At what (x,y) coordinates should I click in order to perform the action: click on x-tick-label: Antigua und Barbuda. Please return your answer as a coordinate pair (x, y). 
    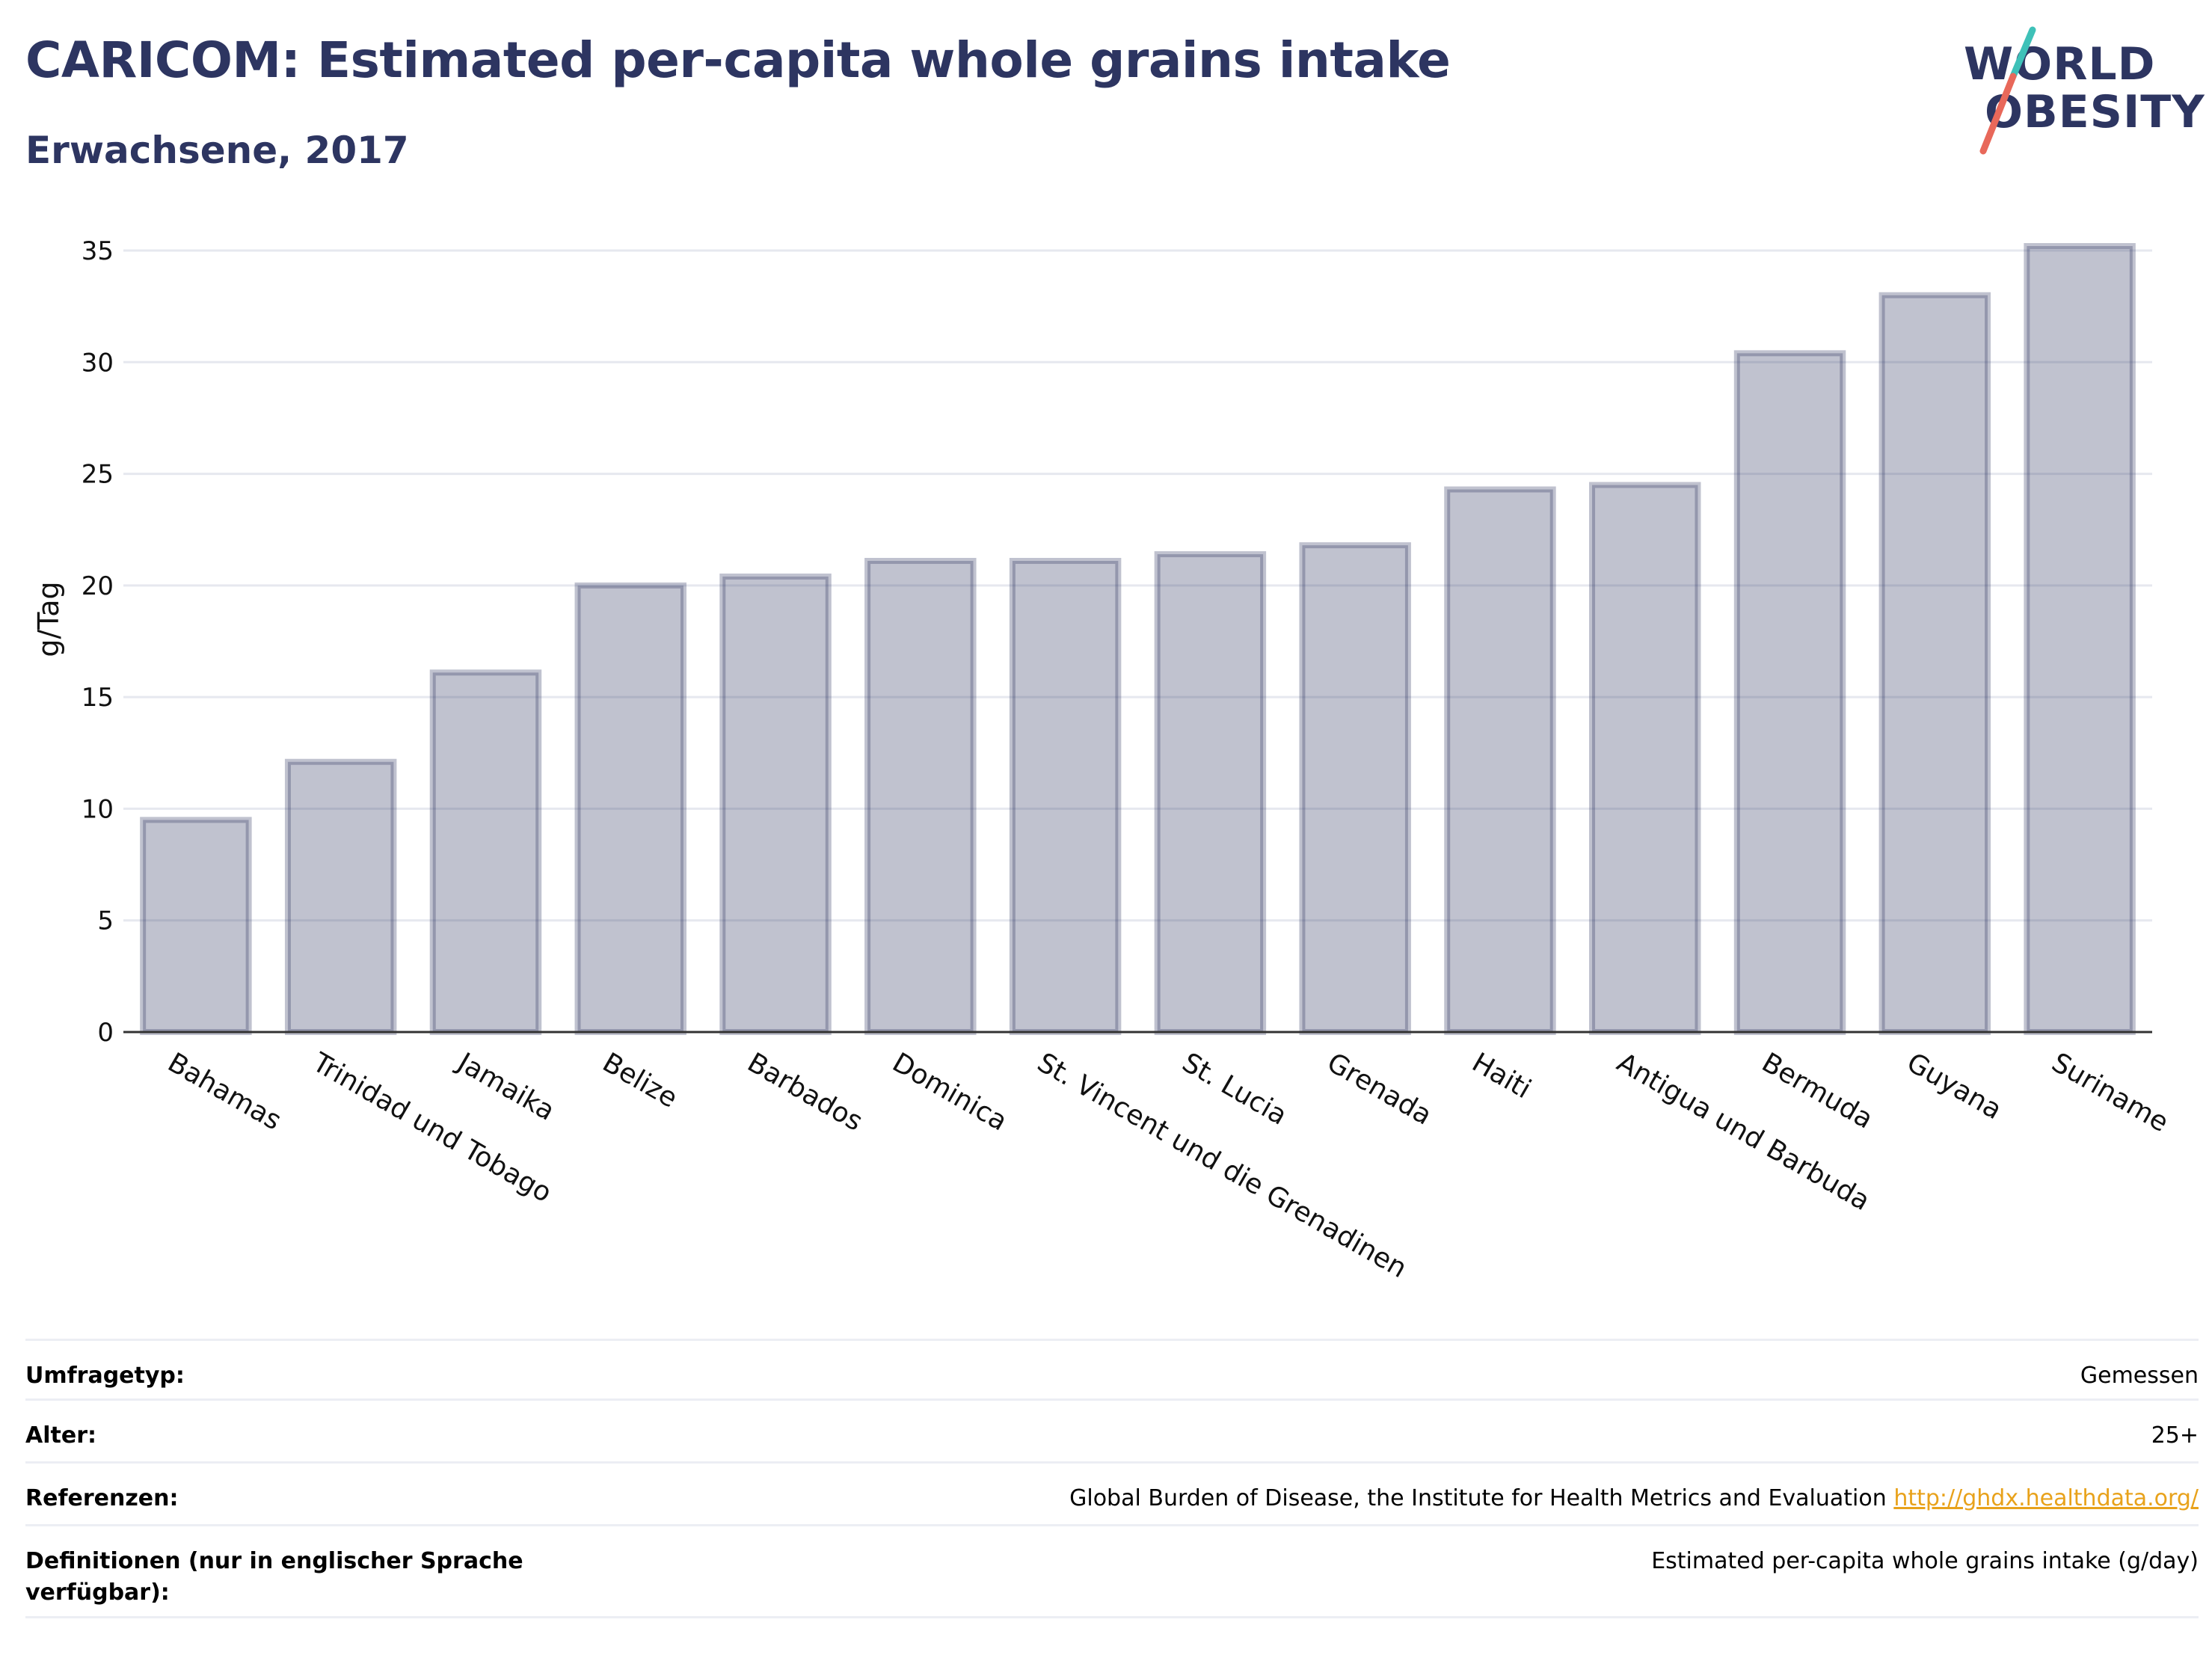
    Looking at the image, I should click on (1743, 1132).